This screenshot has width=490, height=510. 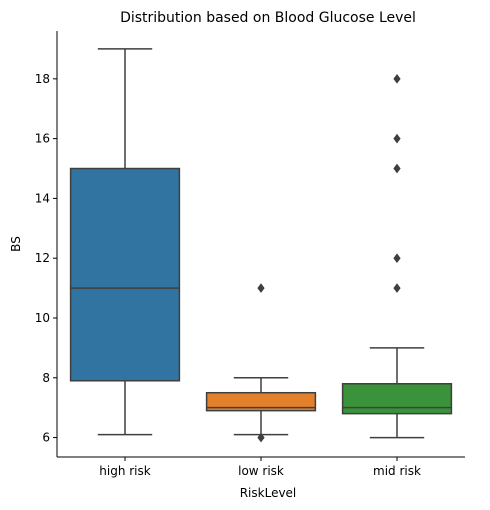 What do you see at coordinates (261, 401) in the screenshot?
I see `box-low-risk` at bounding box center [261, 401].